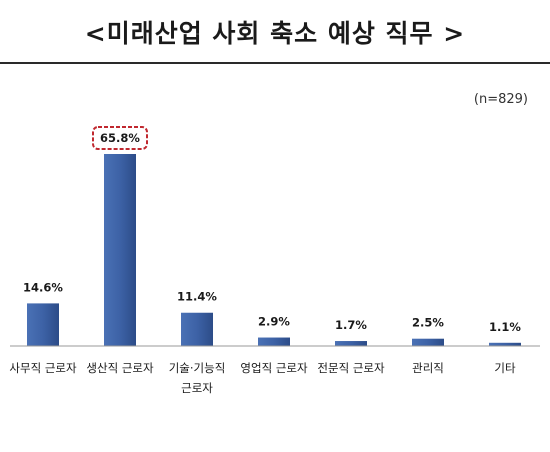  Describe the element at coordinates (351, 368) in the screenshot. I see `category-label-4: 전문직 근로자` at that location.